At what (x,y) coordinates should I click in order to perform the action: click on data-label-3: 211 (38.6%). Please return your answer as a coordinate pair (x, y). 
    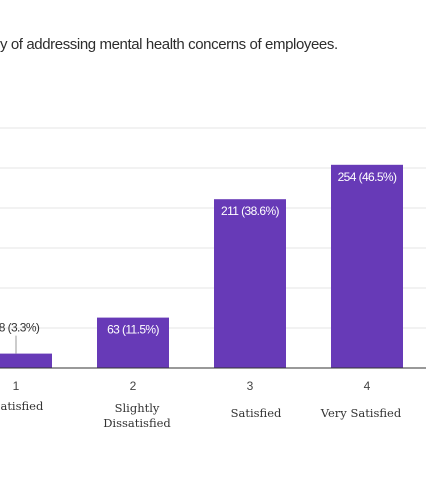
    Looking at the image, I should click on (250, 211).